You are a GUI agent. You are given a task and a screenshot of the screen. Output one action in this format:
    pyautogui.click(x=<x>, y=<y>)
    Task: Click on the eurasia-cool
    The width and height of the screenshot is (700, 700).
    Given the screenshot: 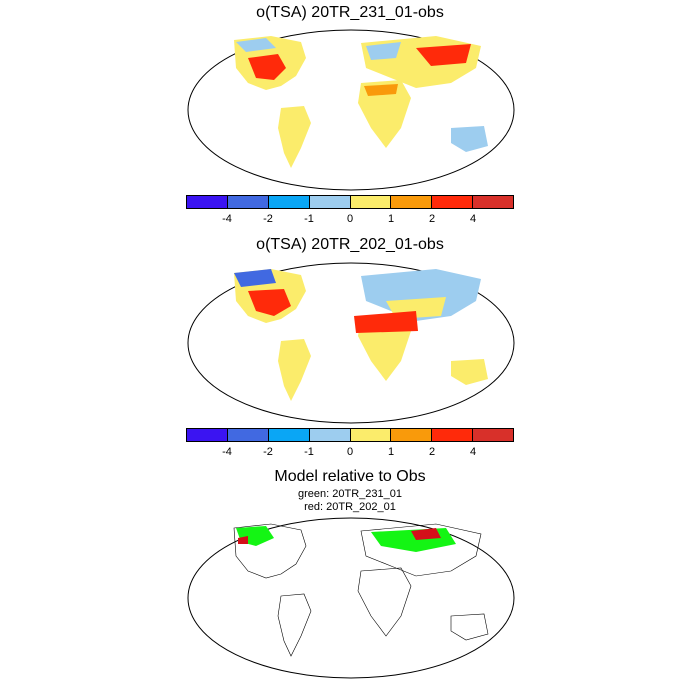 What is the action you would take?
    pyautogui.click(x=383, y=51)
    